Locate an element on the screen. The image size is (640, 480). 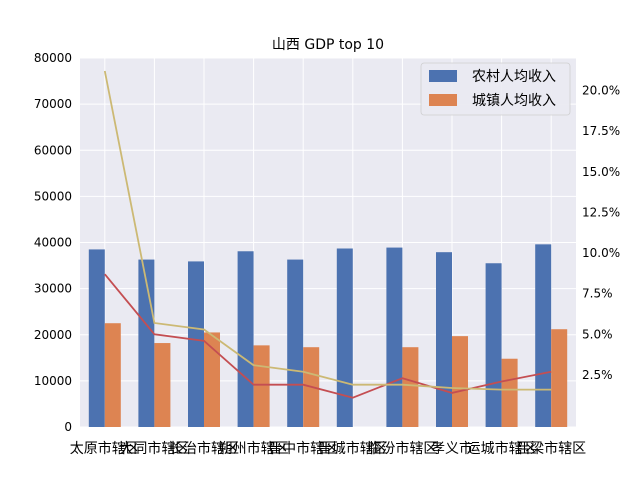
x-tick-label: 孝义市 is located at coordinates (452, 448).